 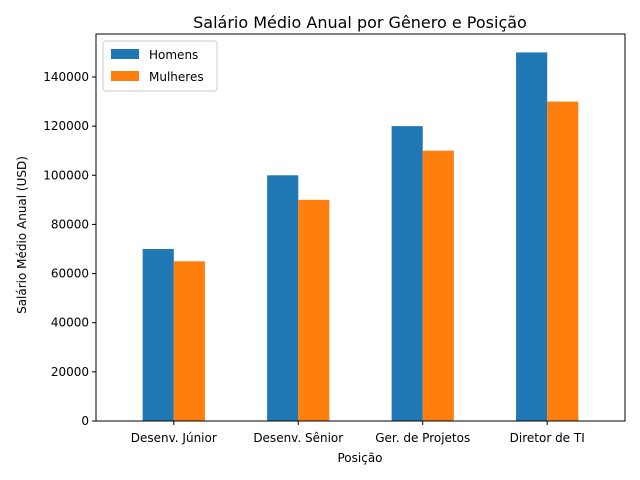 I want to click on legend-swatch-mulheres, so click(x=125, y=76).